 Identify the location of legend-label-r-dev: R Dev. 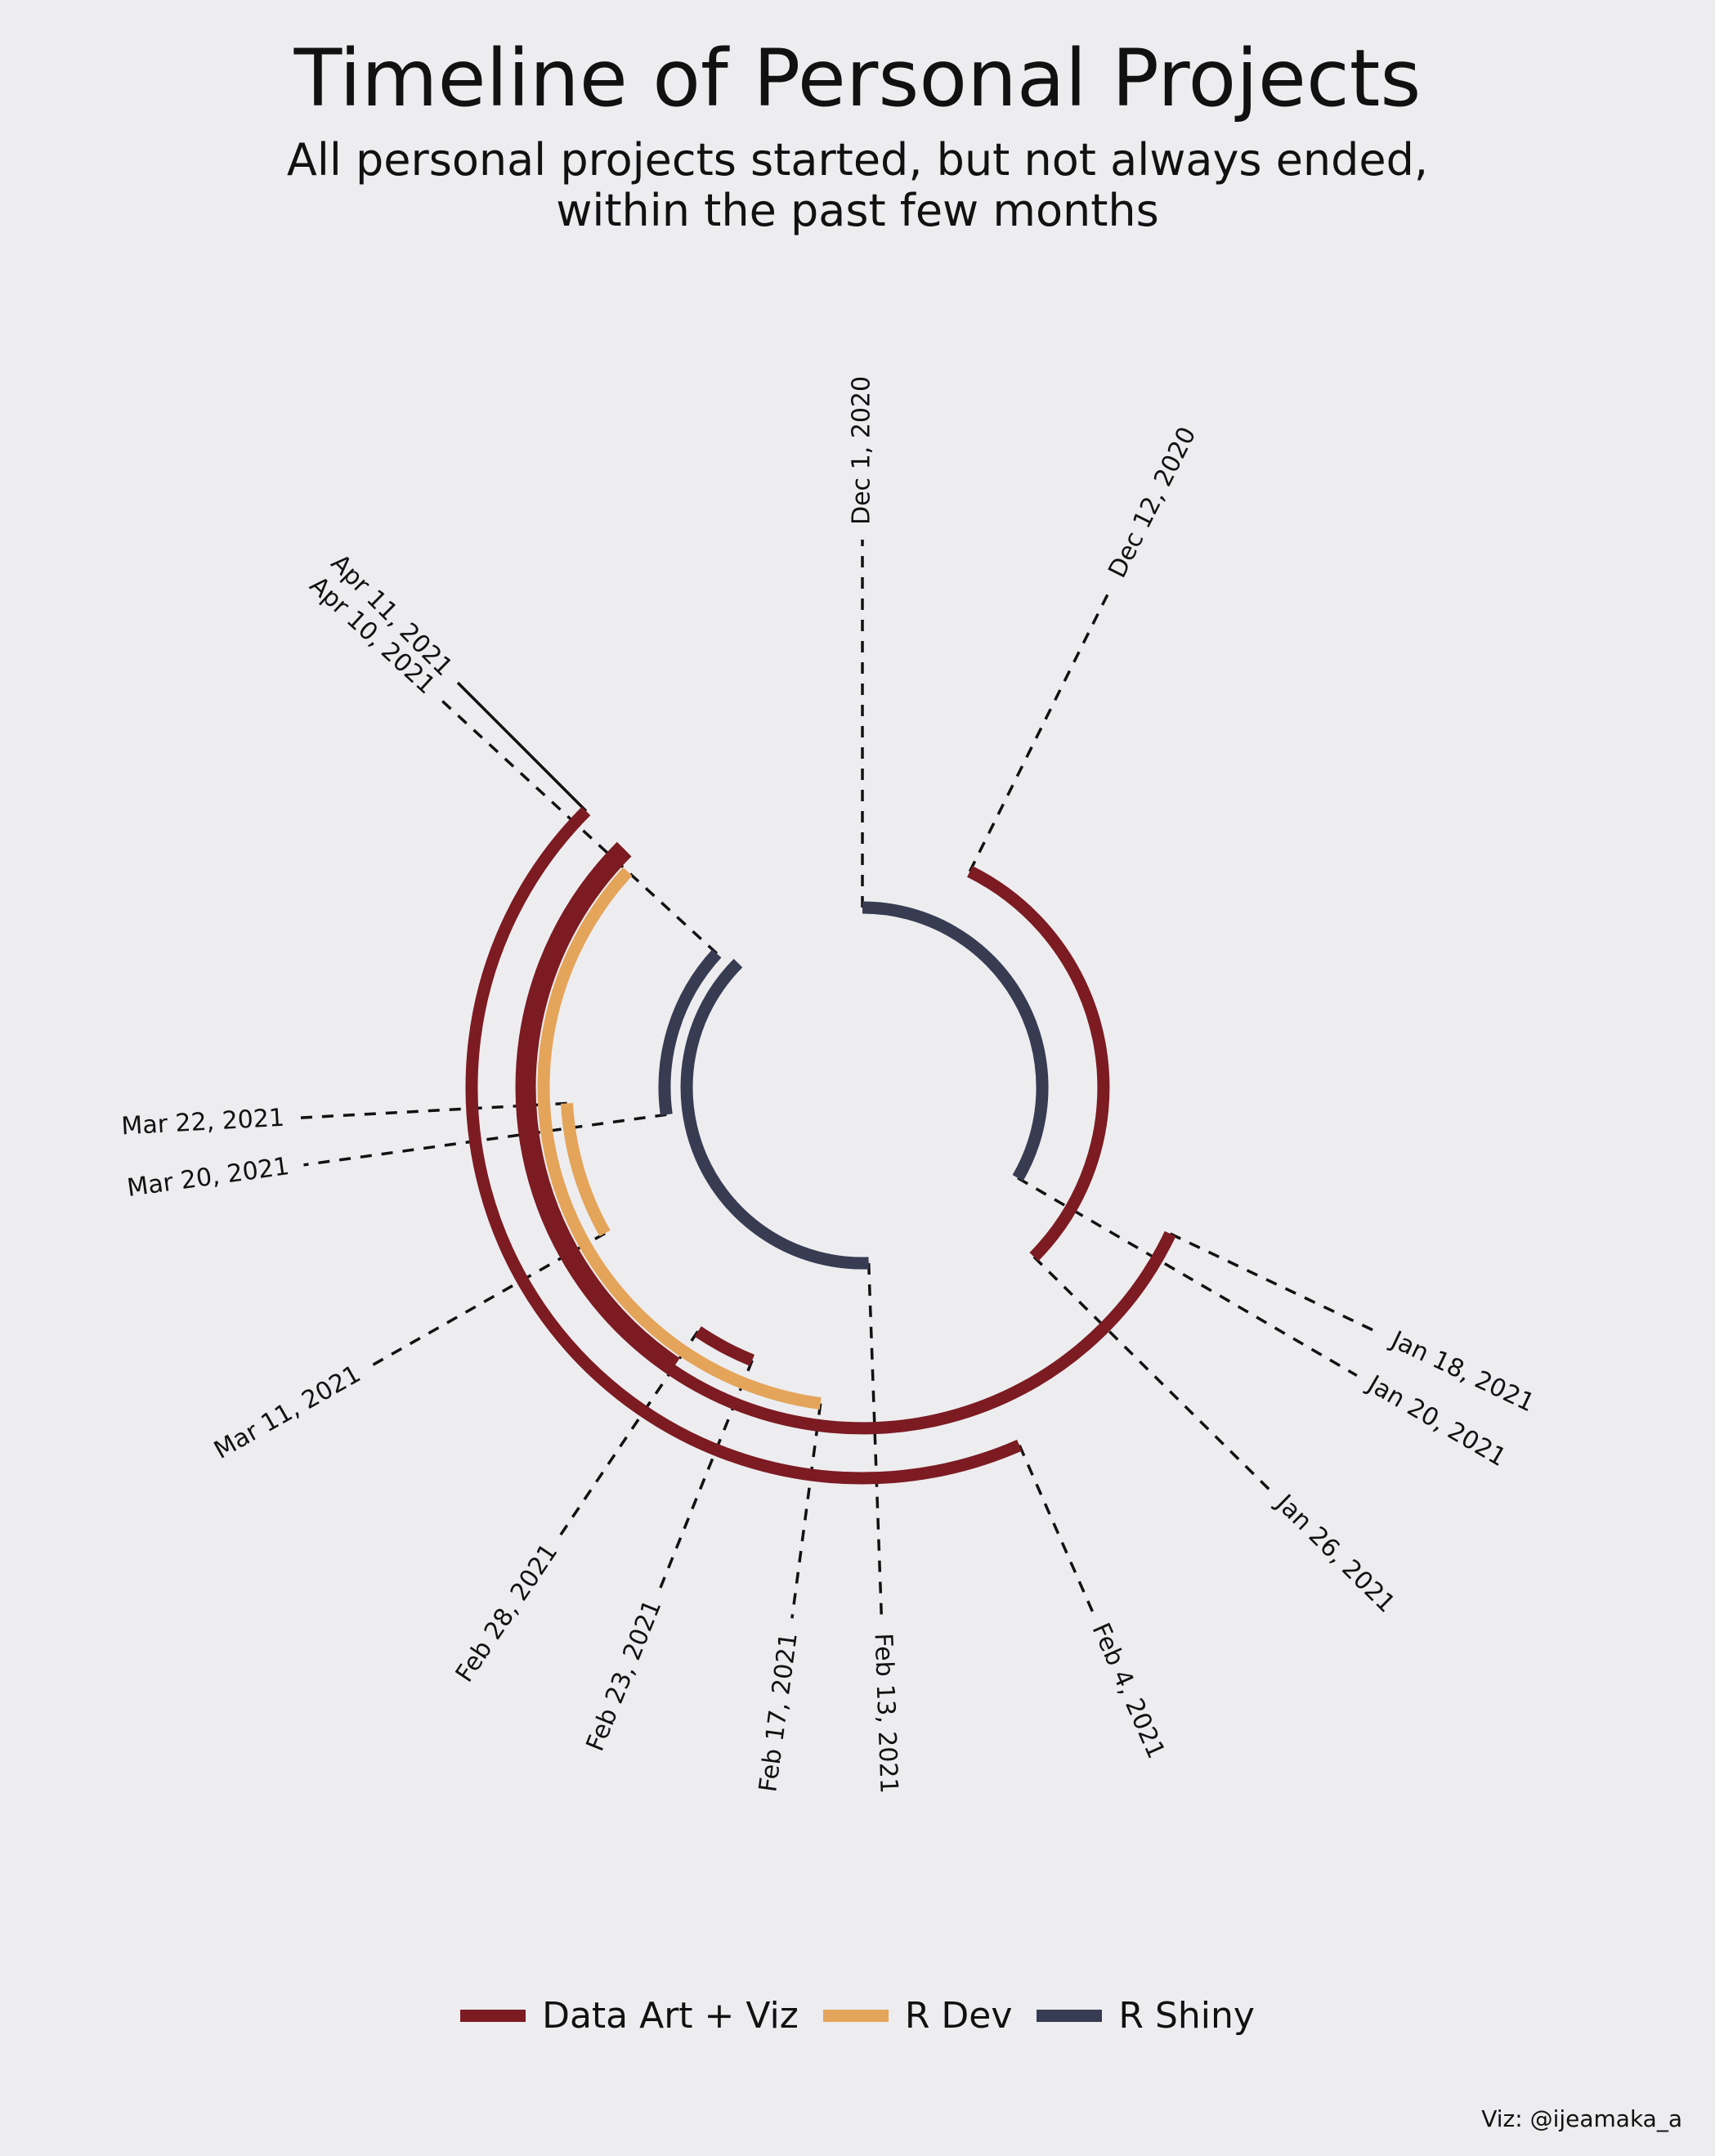
(958, 2016).